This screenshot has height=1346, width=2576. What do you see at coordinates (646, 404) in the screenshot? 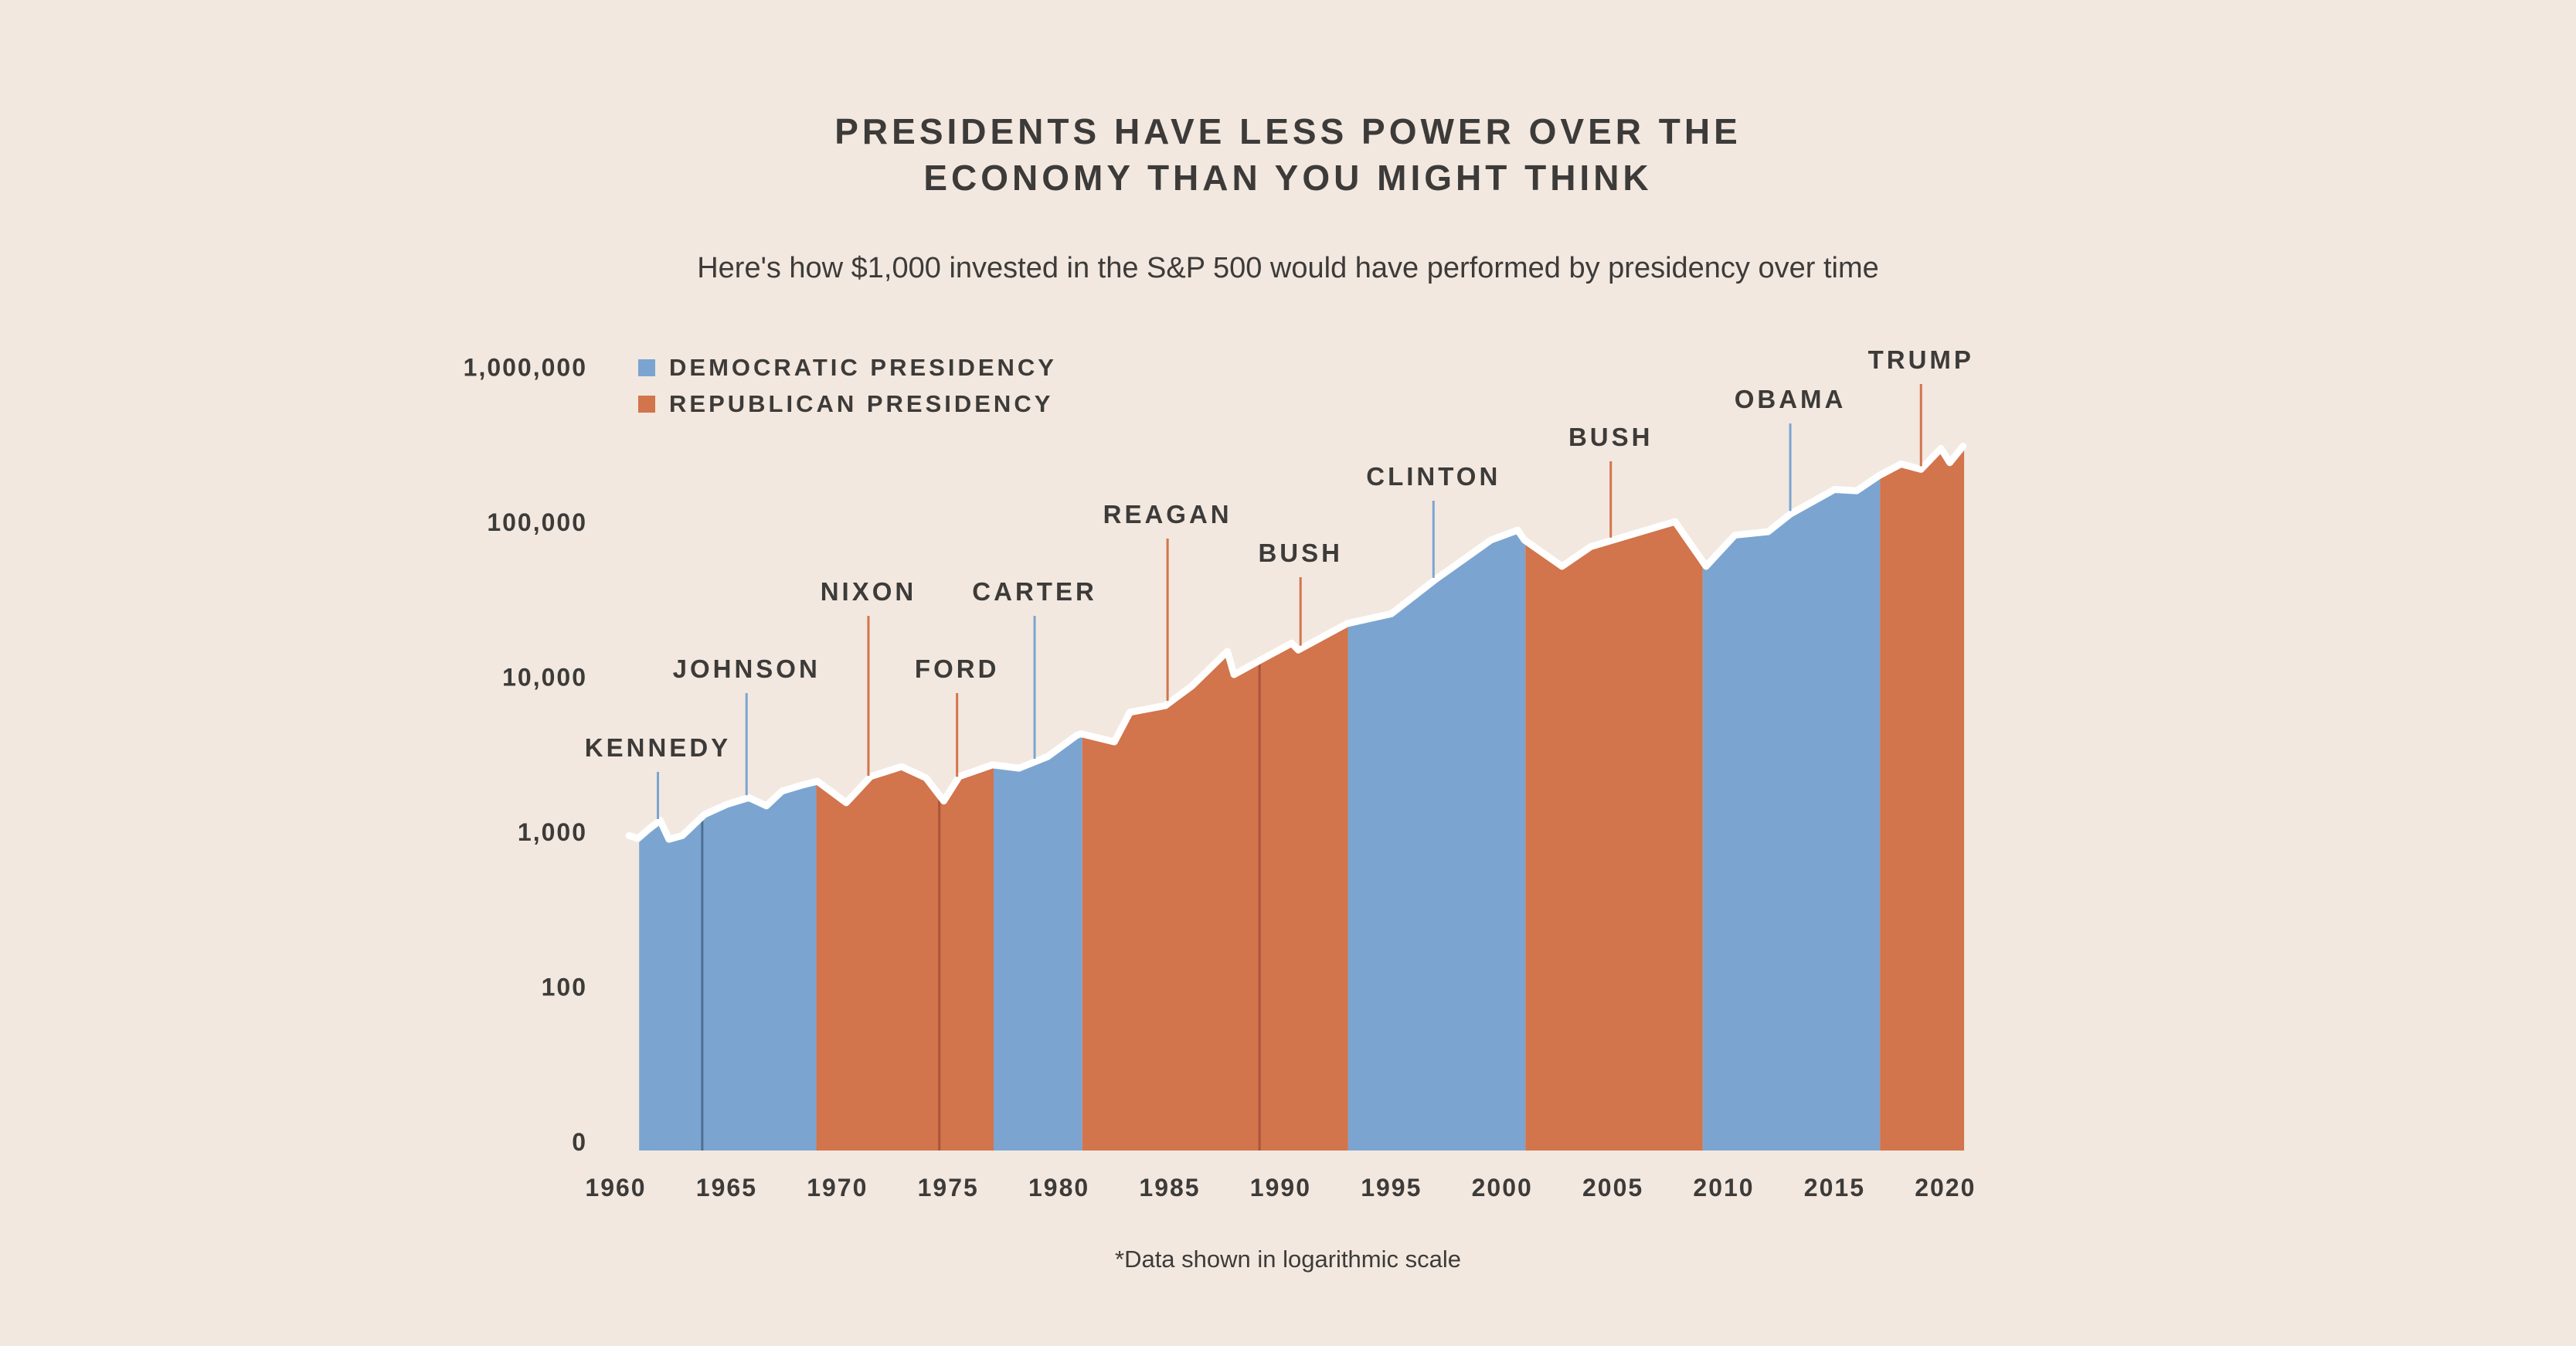
I see `legend-swatch-republican` at bounding box center [646, 404].